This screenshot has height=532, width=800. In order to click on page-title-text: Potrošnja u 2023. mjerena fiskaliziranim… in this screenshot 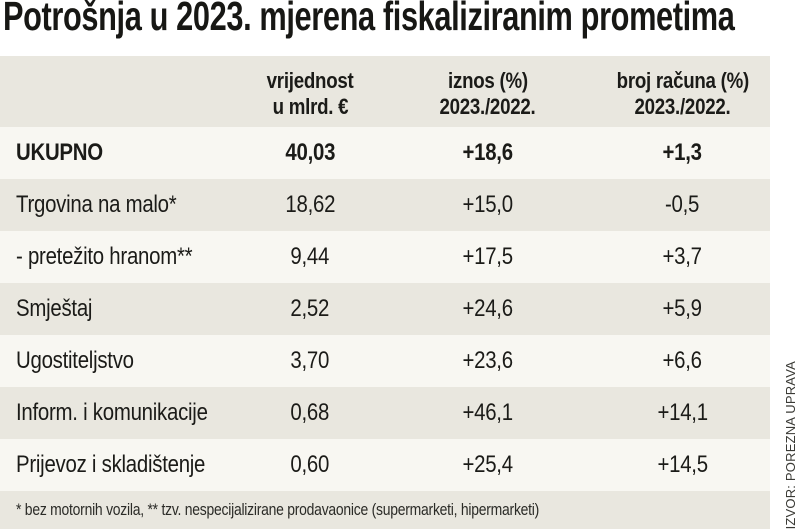, I will do `click(369, 19)`.